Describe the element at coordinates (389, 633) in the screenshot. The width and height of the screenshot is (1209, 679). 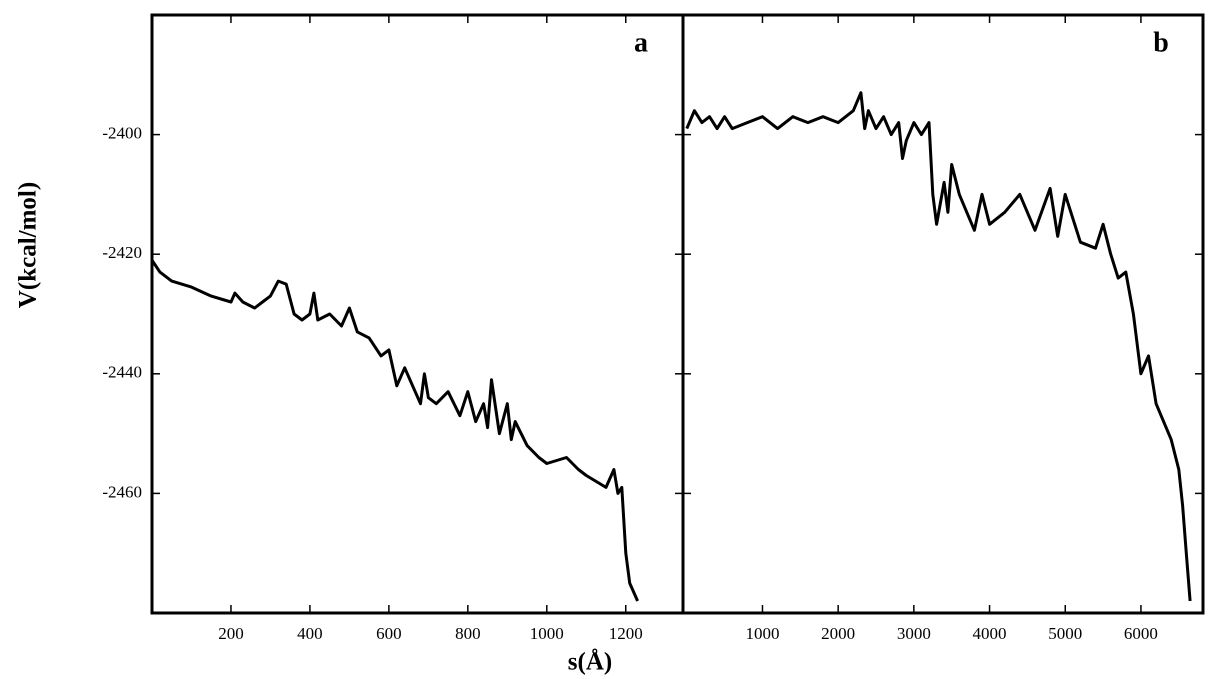
I see `x-tick-label: 600` at that location.